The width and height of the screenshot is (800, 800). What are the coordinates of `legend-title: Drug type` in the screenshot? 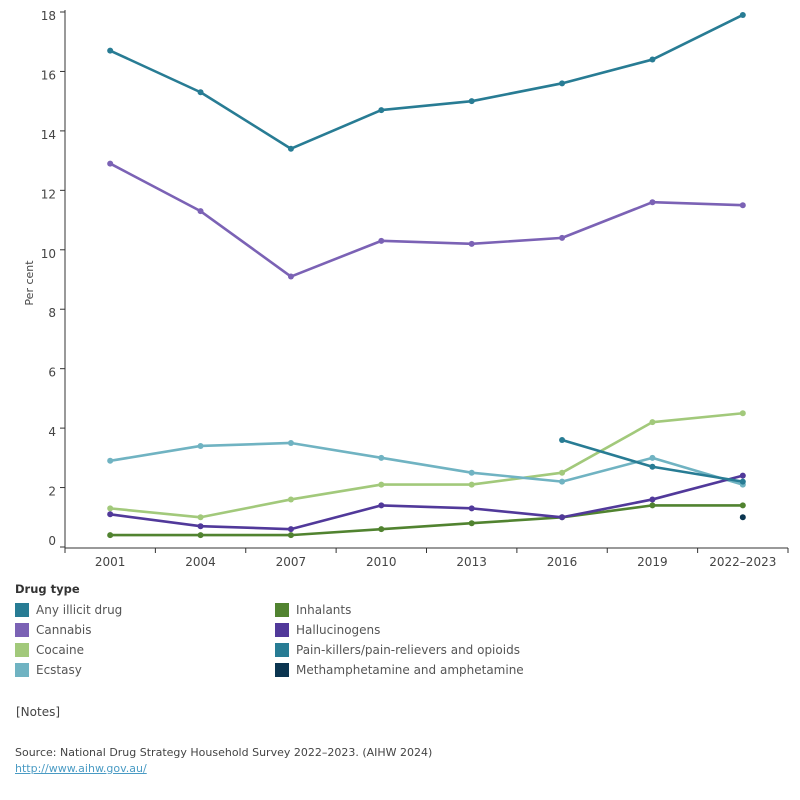 It's located at (47, 589).